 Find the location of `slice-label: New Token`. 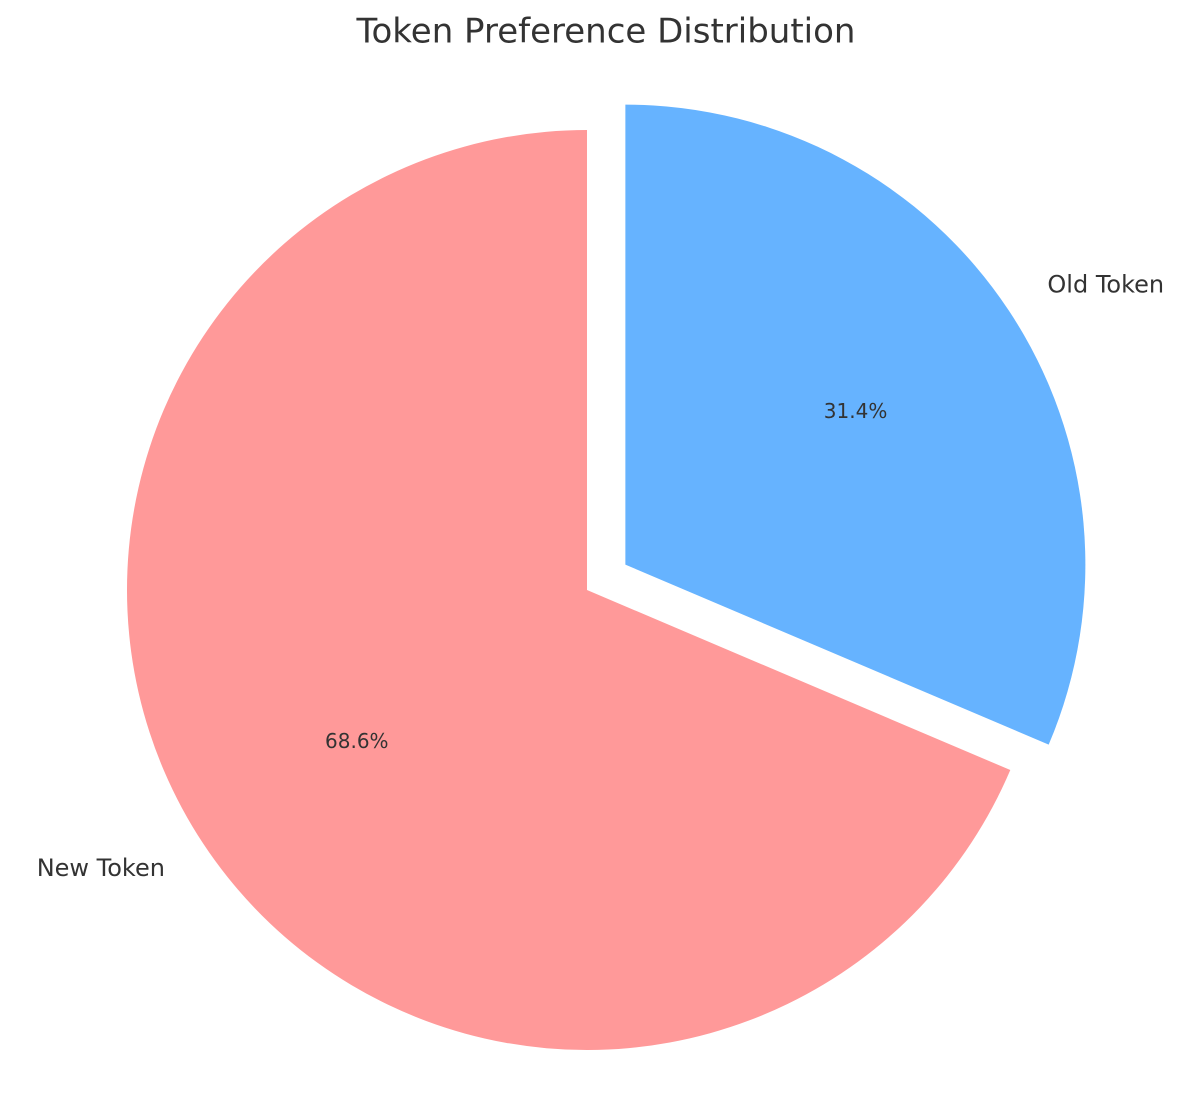

slice-label: New Token is located at coordinates (101, 868).